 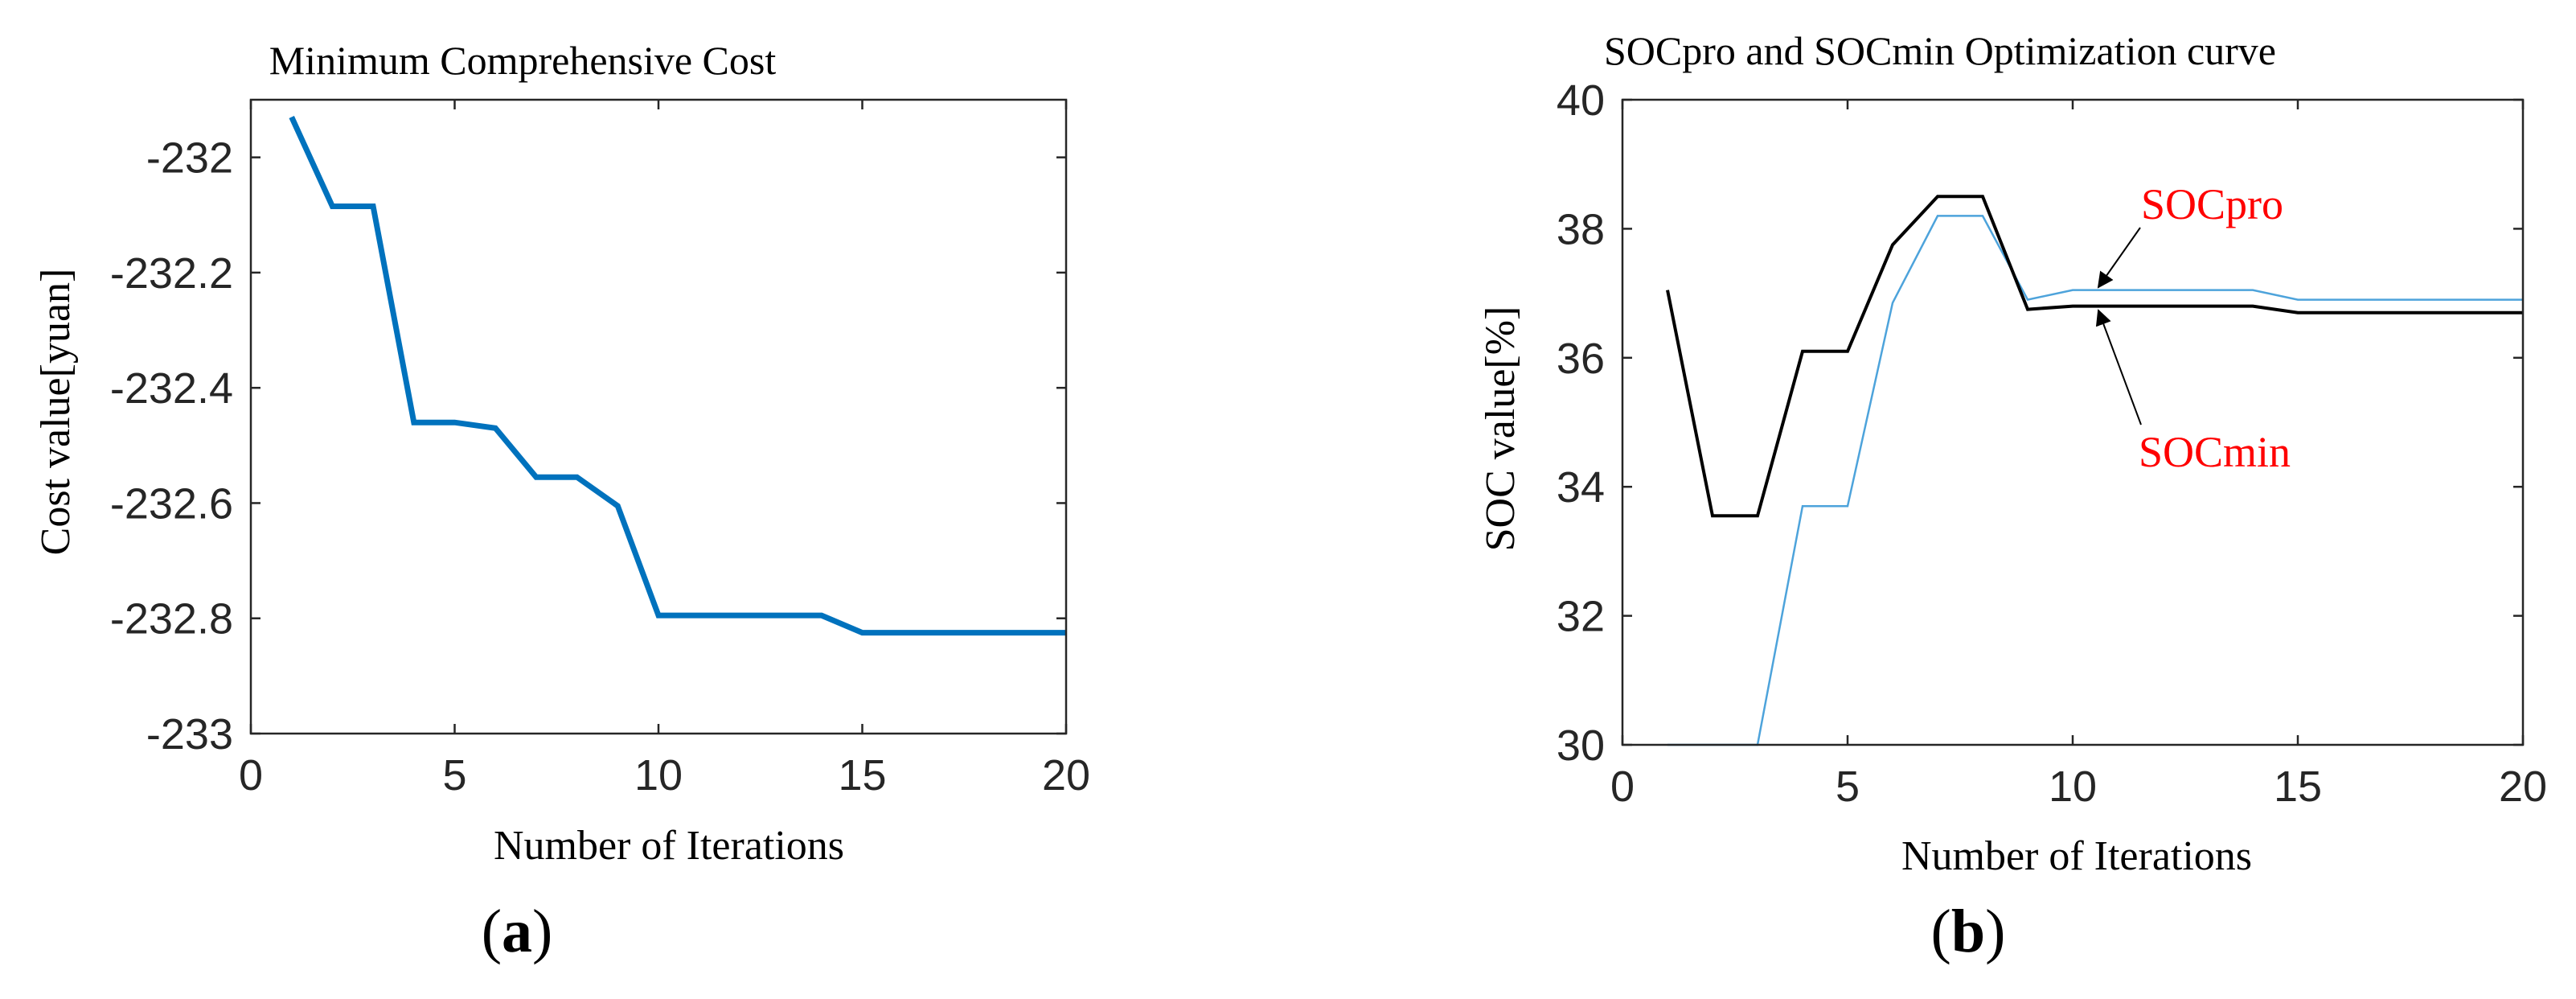 I want to click on chart-b-xlabel: Number of Iterations, so click(x=2076, y=856).